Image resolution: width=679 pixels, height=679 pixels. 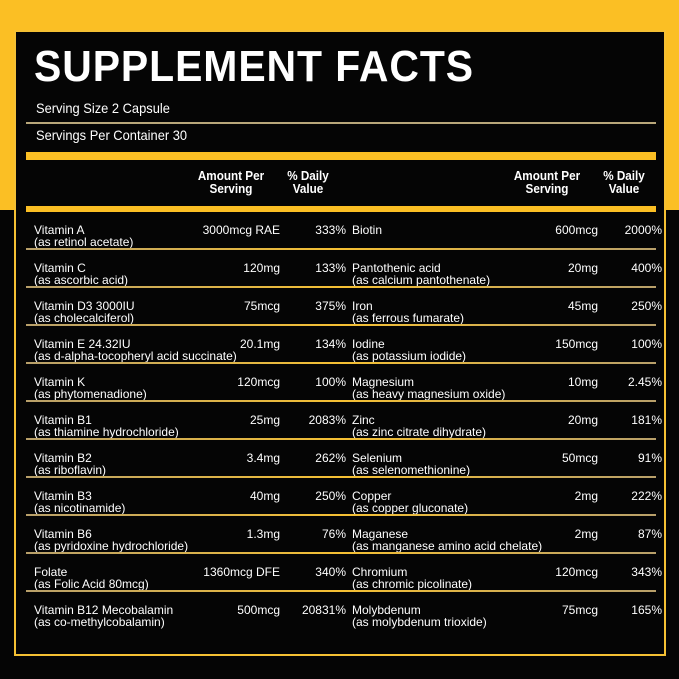 I want to click on header-daily-value: % Daily Value, so click(x=308, y=182).